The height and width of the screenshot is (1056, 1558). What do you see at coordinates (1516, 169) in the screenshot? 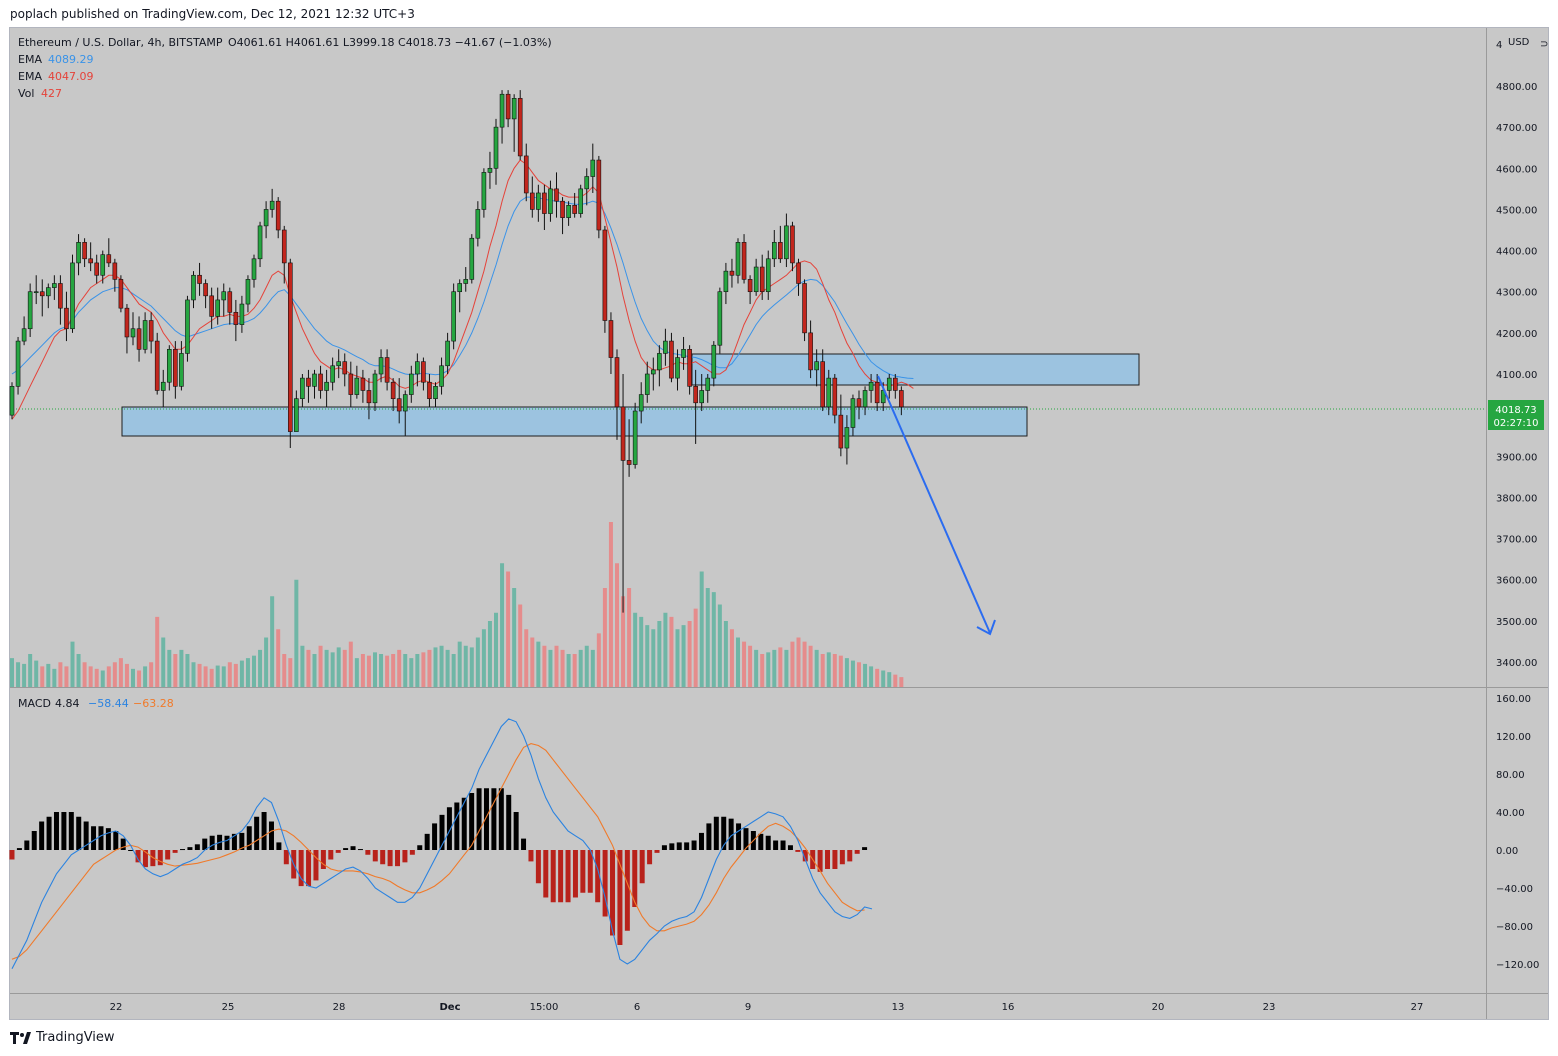
I see `price-tick-label: 4600.00` at bounding box center [1516, 169].